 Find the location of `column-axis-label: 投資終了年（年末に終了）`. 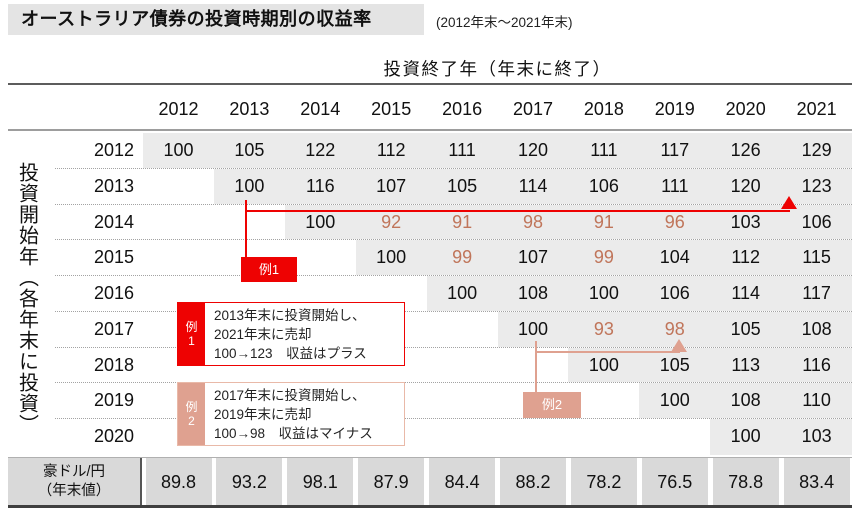

column-axis-label: 投資終了年（年末に終了） is located at coordinates (497, 69).